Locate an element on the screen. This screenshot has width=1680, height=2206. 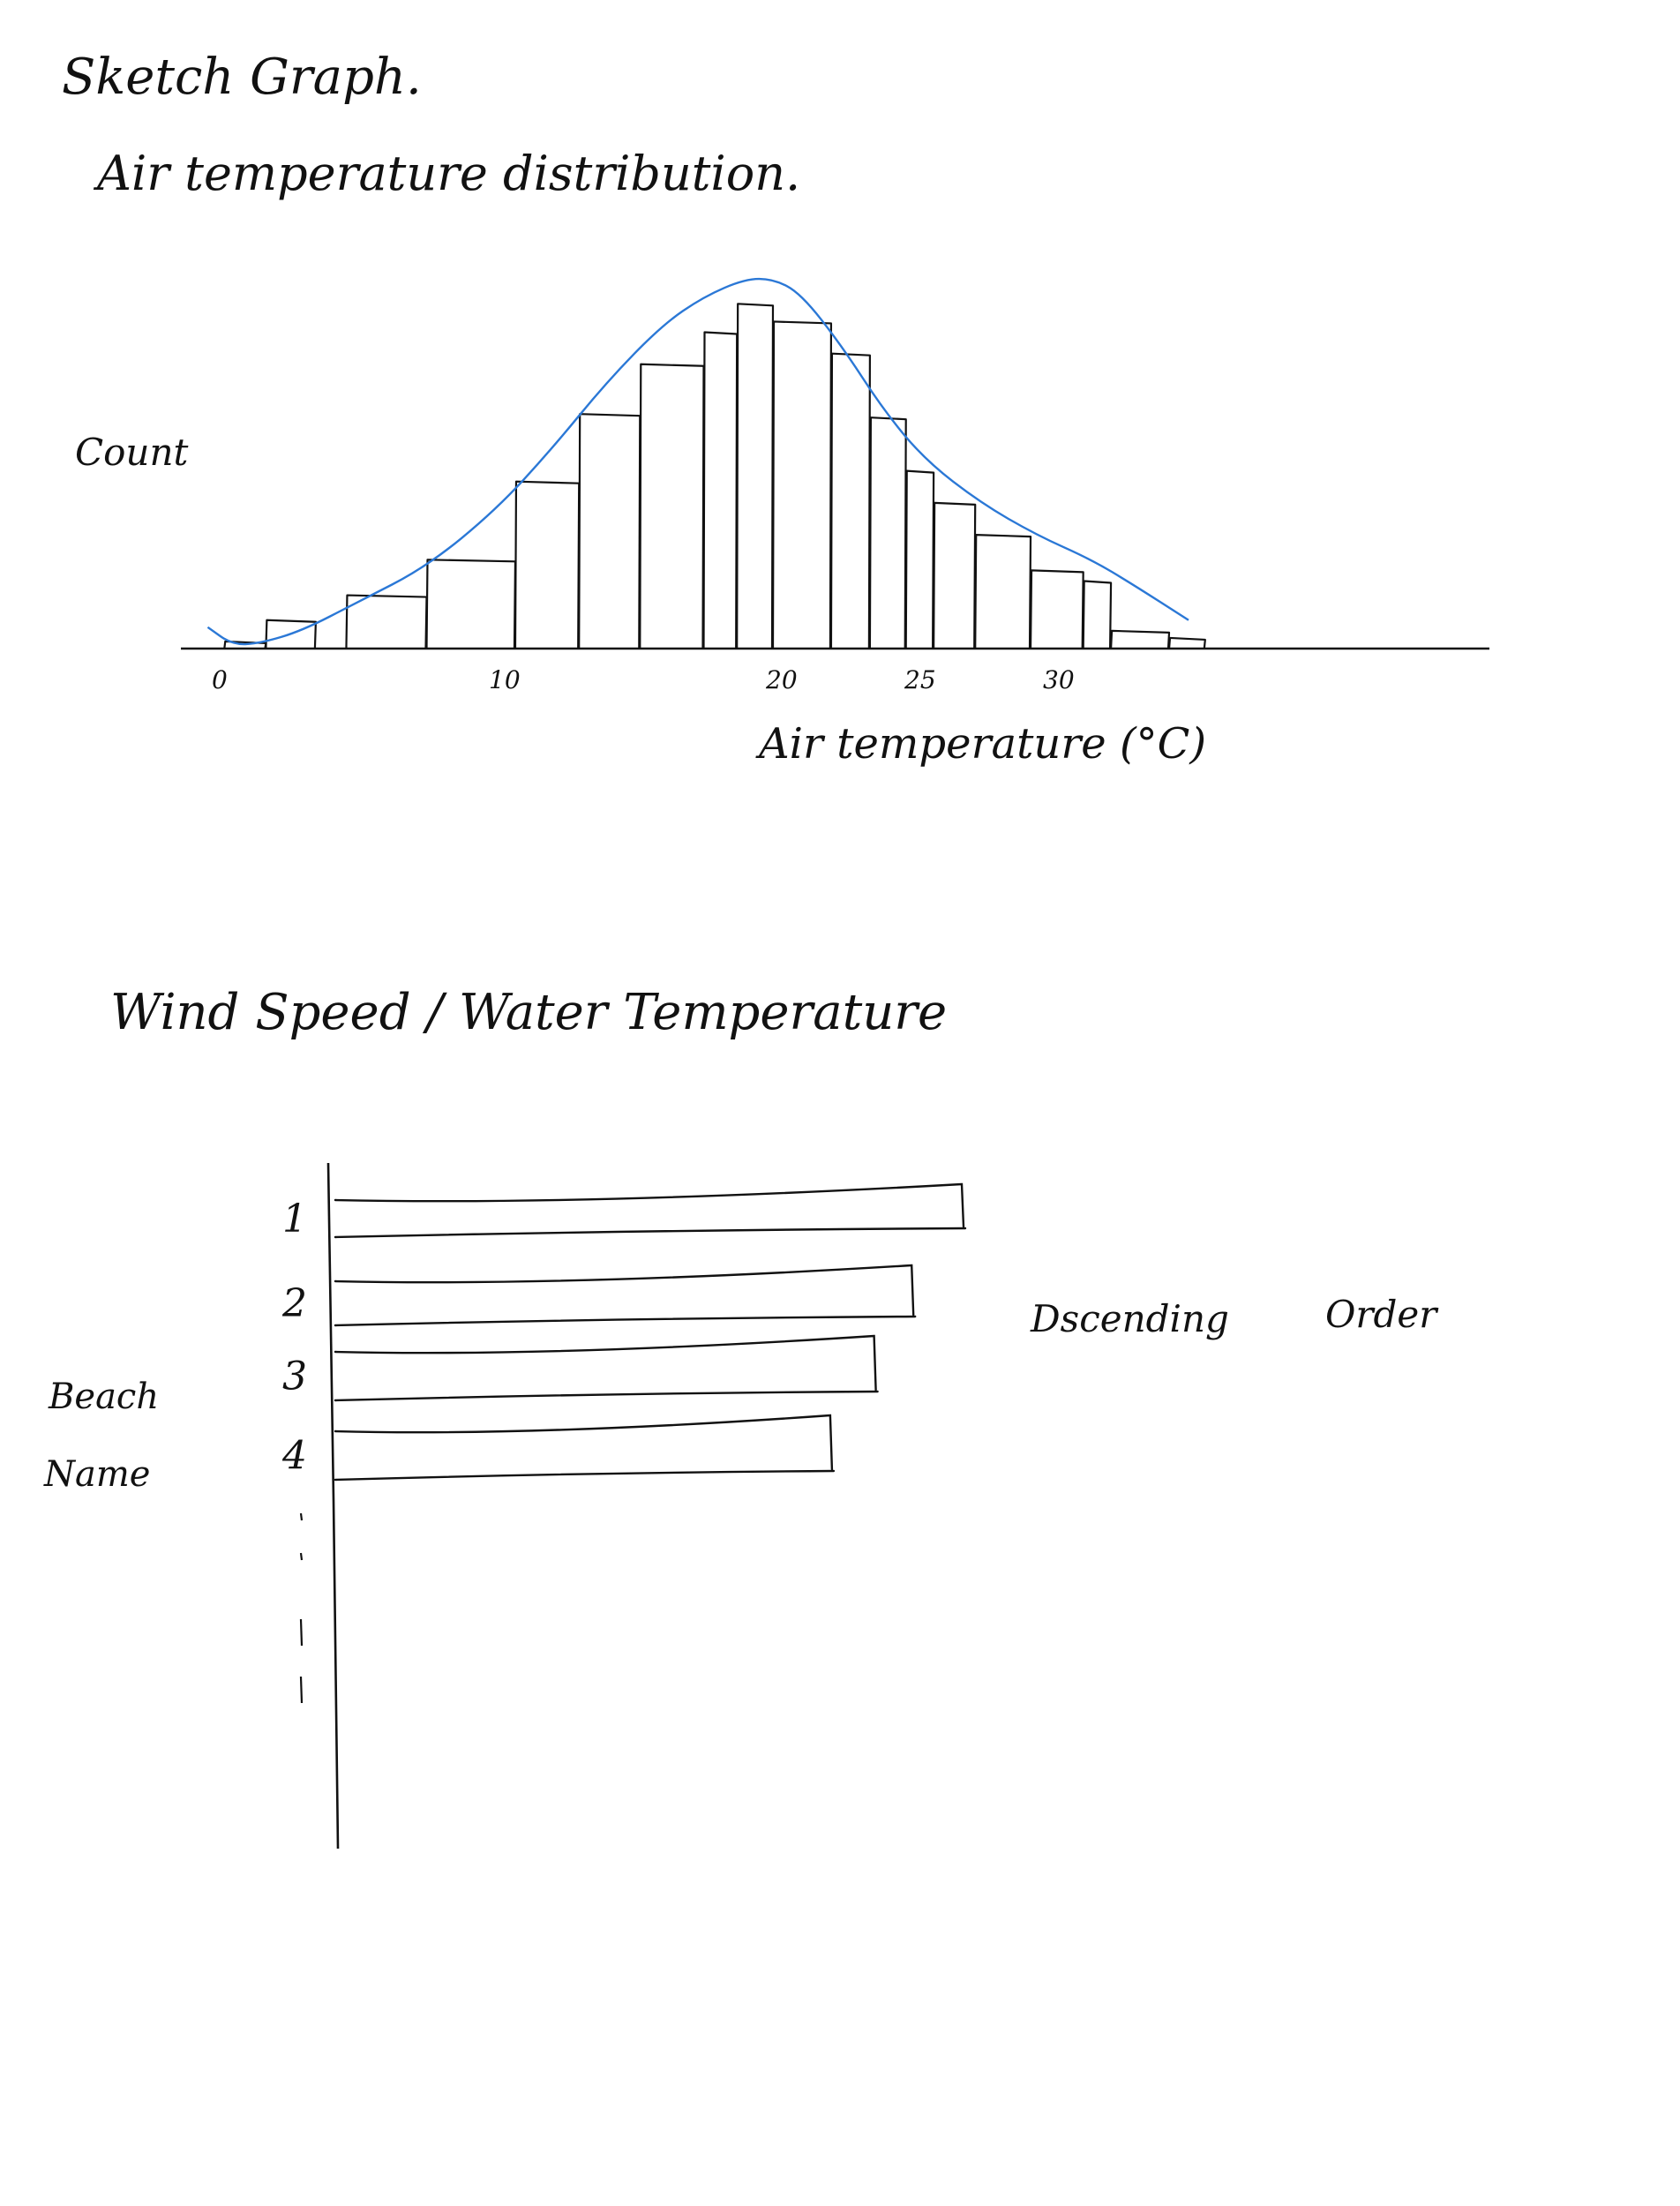
histogram-y-axis-label: Count is located at coordinates (132, 452).